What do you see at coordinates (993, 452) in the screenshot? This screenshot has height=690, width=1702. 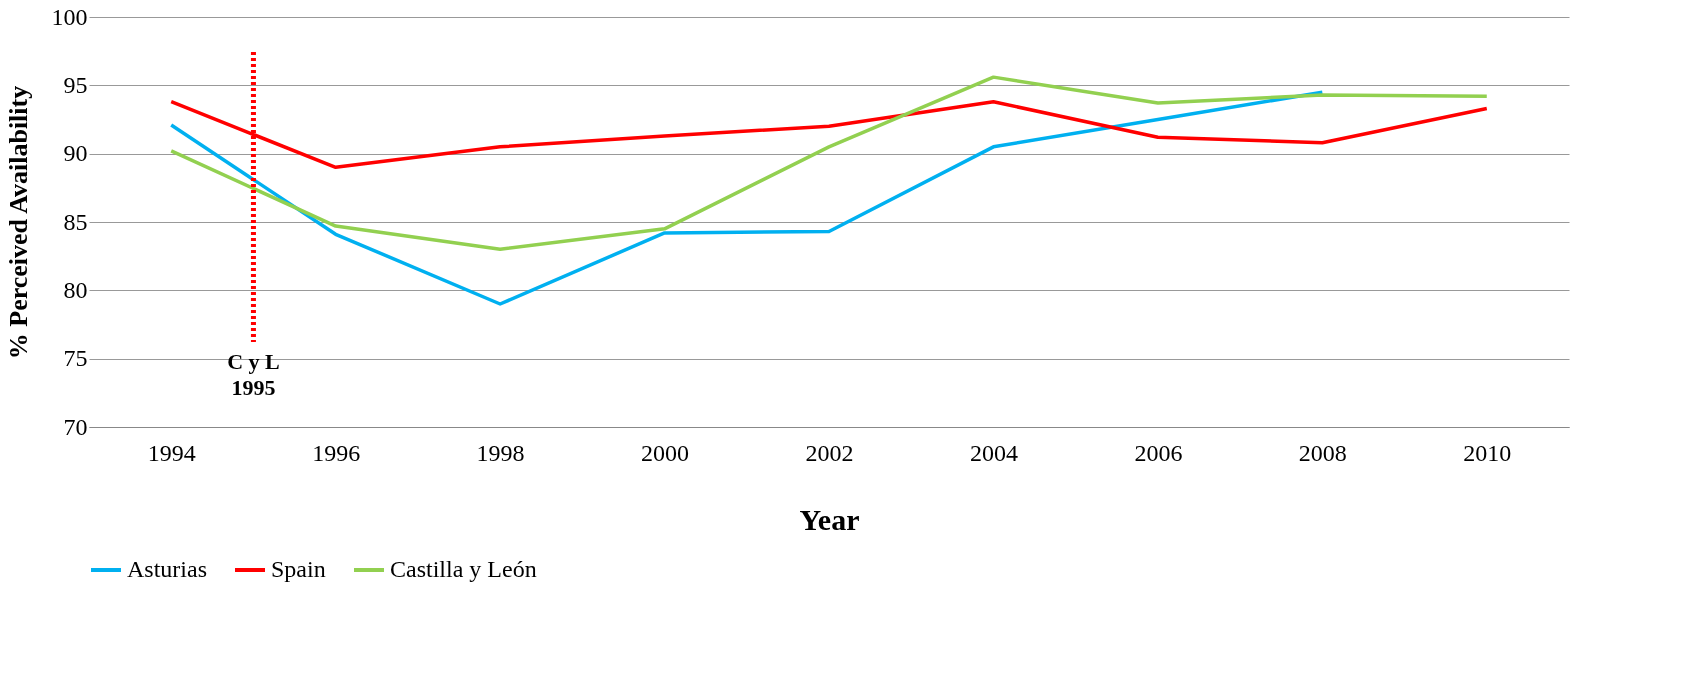 I see `x-tick-label: 2004` at bounding box center [993, 452].